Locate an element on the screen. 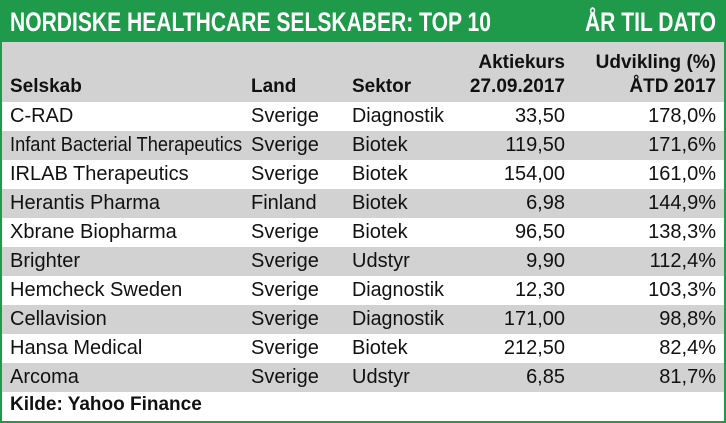  cell-company-text: Xbrane Biopharma is located at coordinates (93, 232).